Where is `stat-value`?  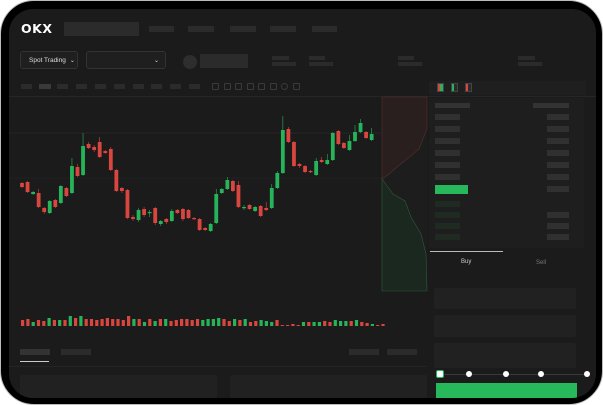 stat-value is located at coordinates (321, 64).